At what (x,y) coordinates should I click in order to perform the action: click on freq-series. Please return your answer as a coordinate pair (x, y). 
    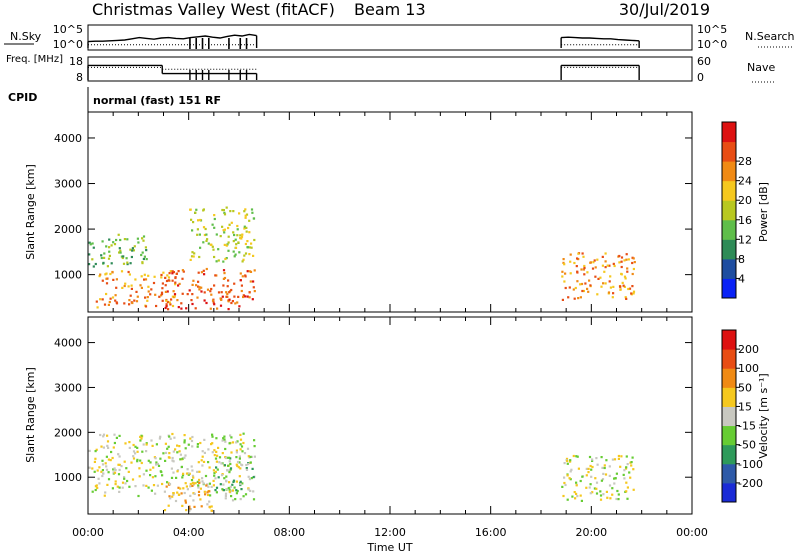
    Looking at the image, I should click on (363, 72).